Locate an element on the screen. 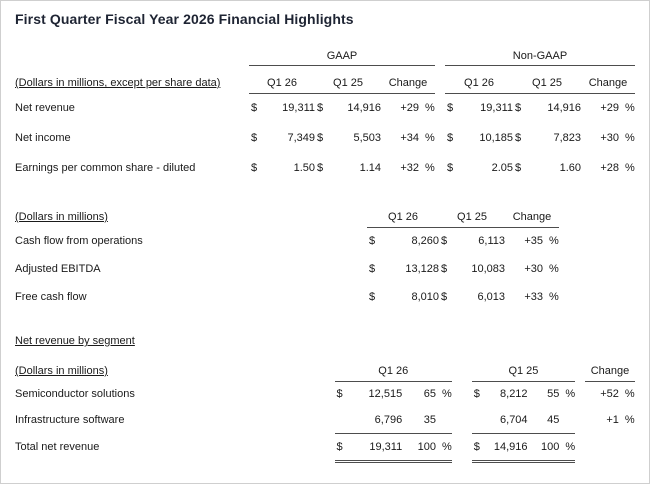  row-label: Total net revenue is located at coordinates (57, 447).